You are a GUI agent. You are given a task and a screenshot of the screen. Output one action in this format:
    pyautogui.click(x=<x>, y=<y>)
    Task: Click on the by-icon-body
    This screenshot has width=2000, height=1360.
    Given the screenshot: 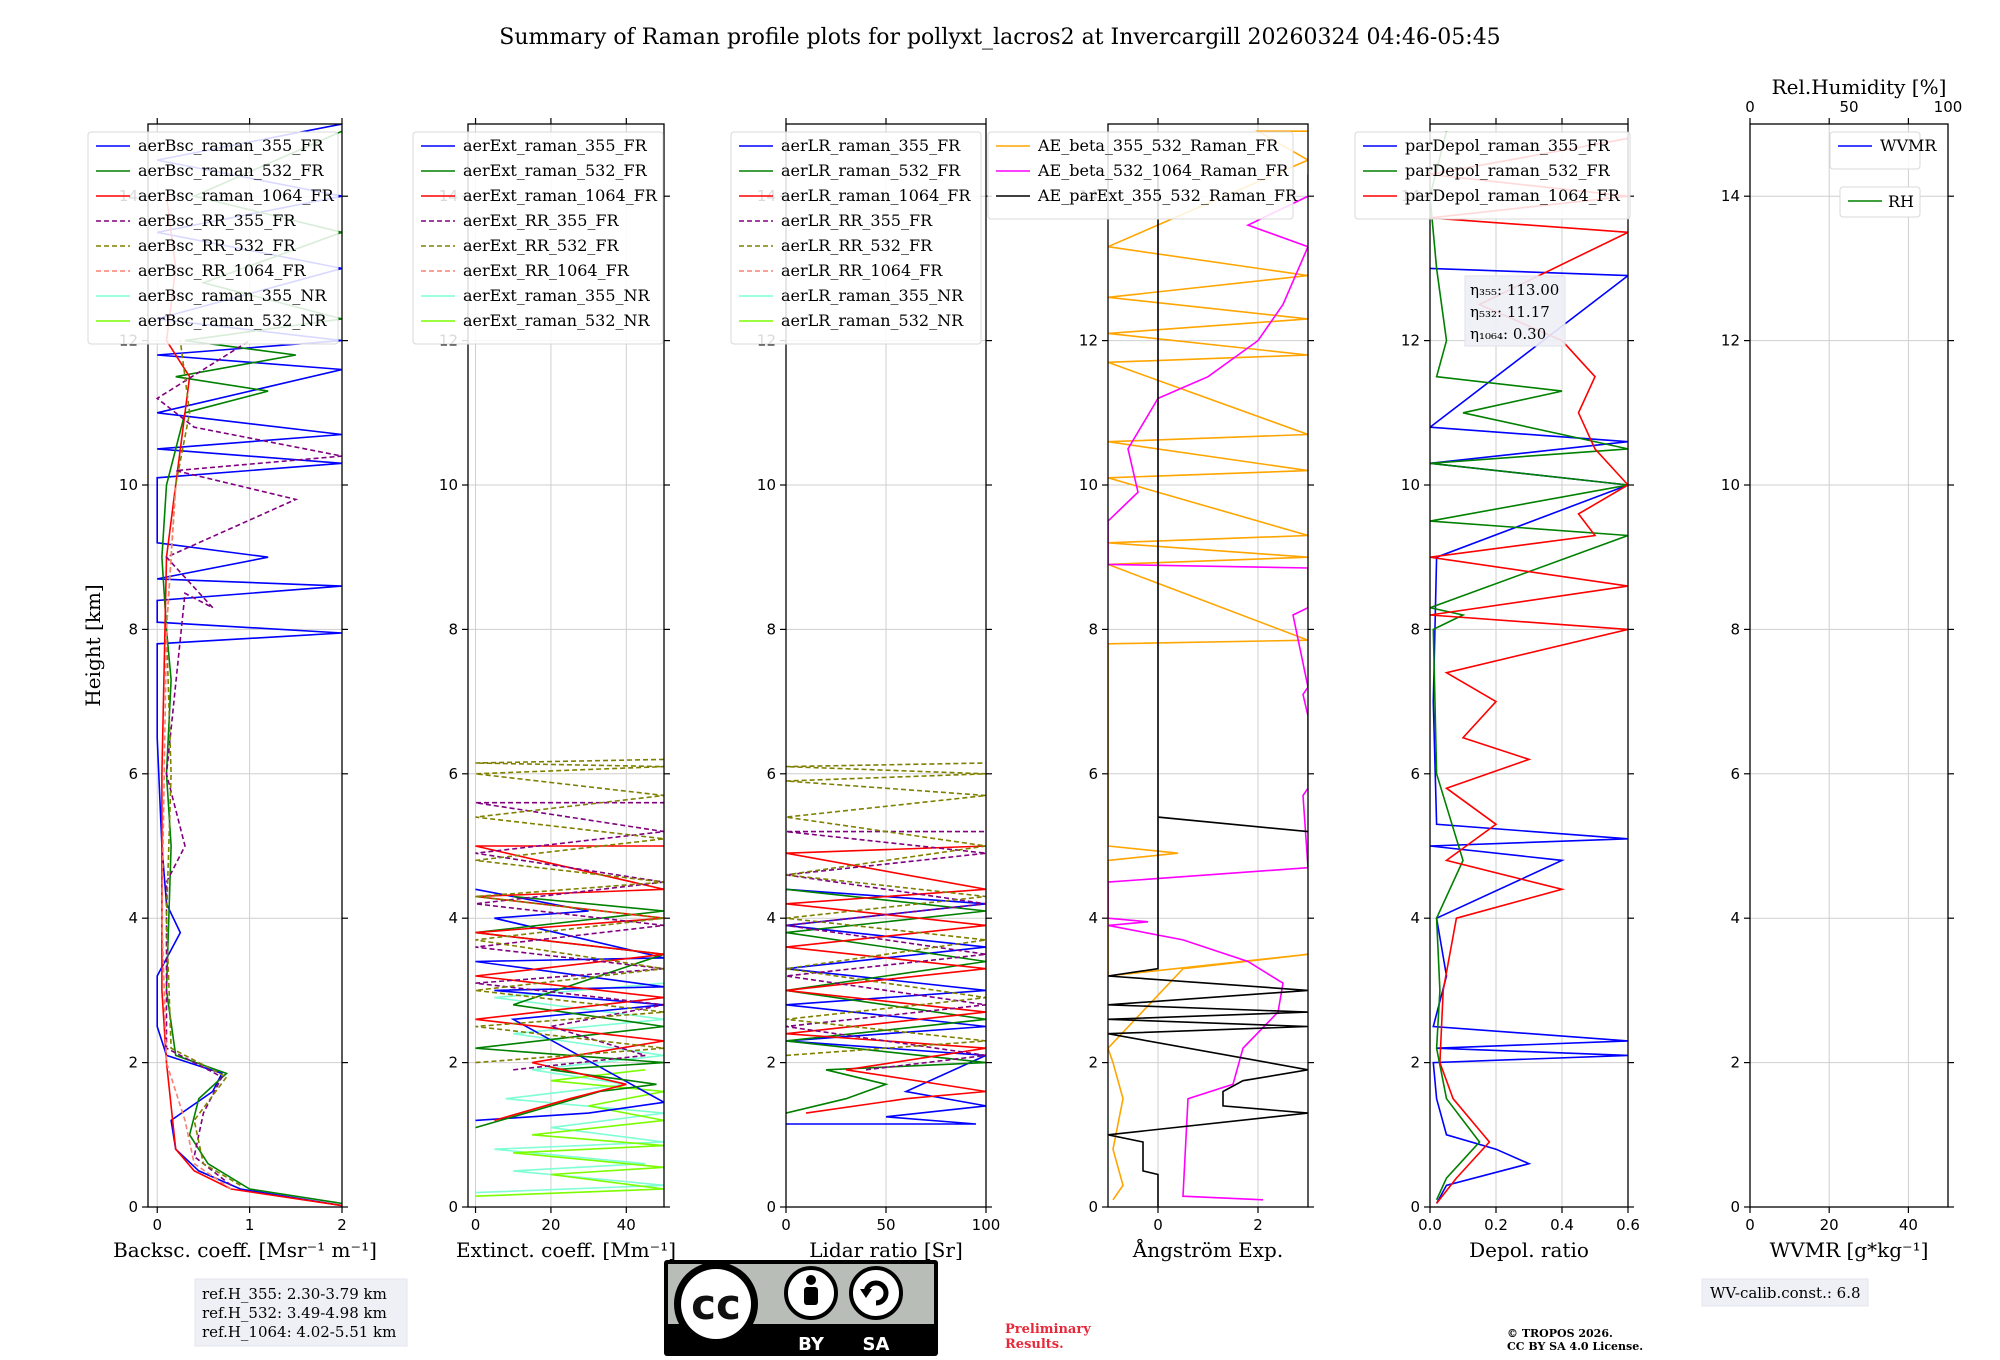 What is the action you would take?
    pyautogui.click(x=811, y=1296)
    